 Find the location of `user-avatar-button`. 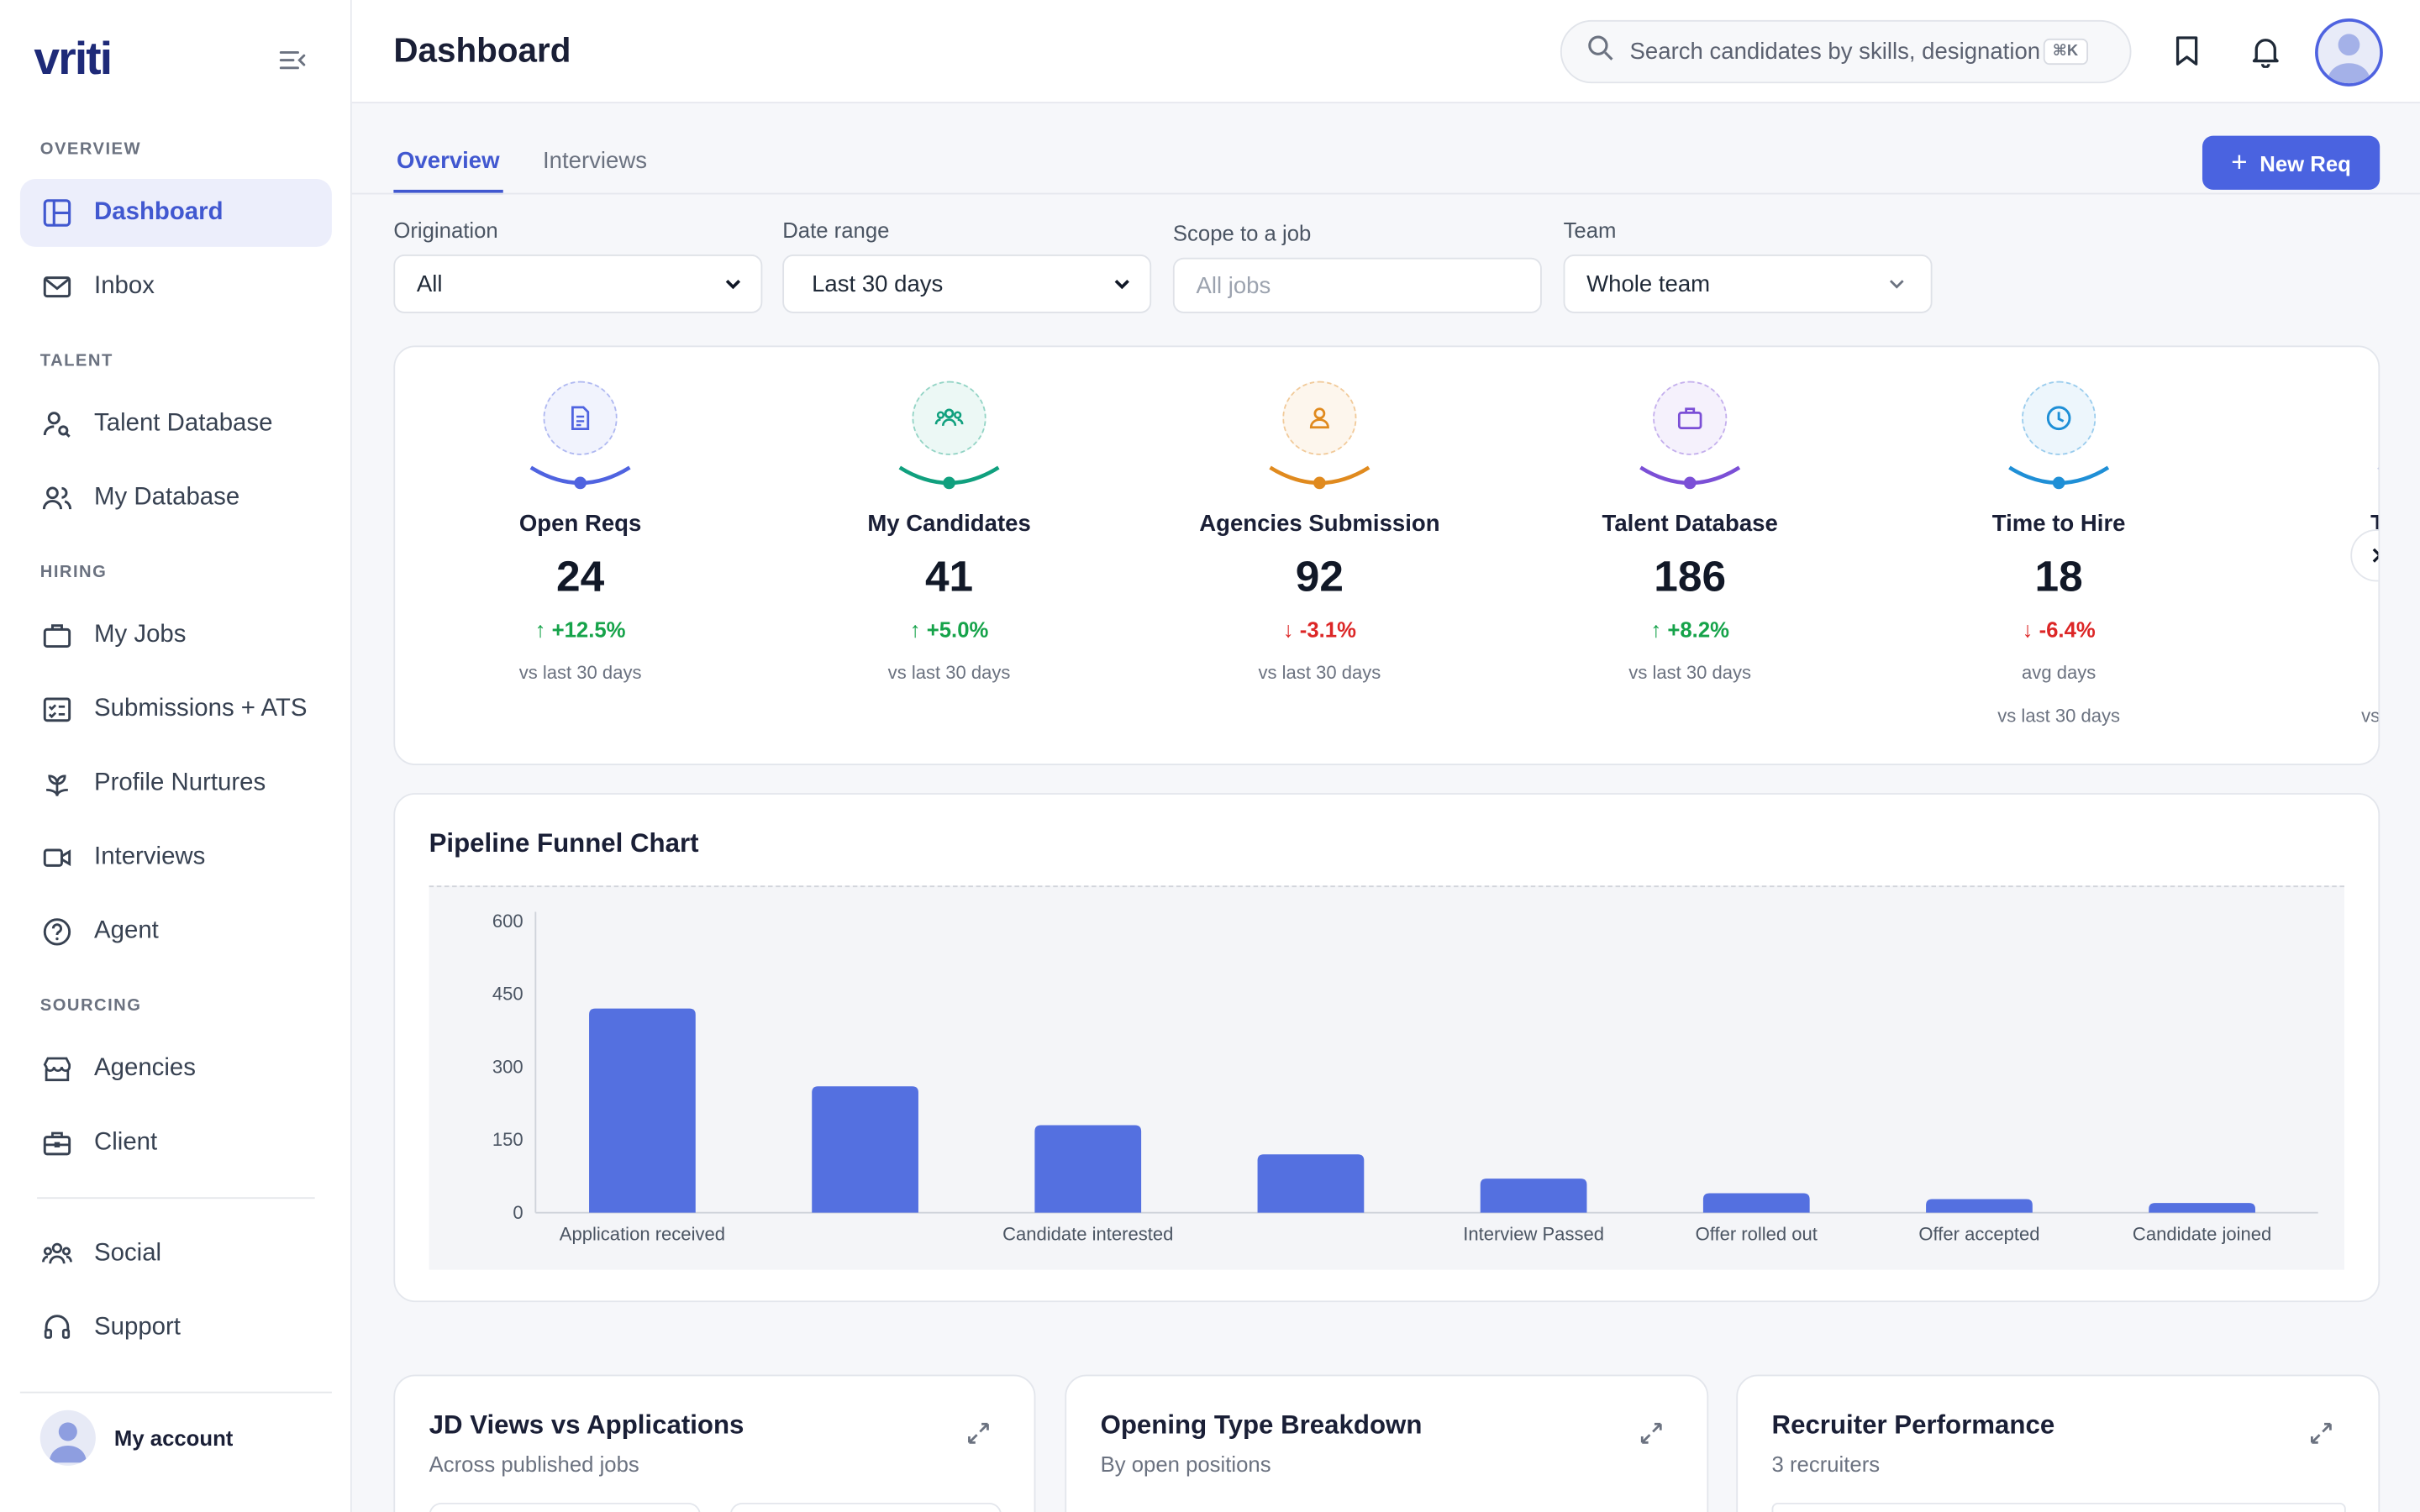

user-avatar-button is located at coordinates (2349, 52).